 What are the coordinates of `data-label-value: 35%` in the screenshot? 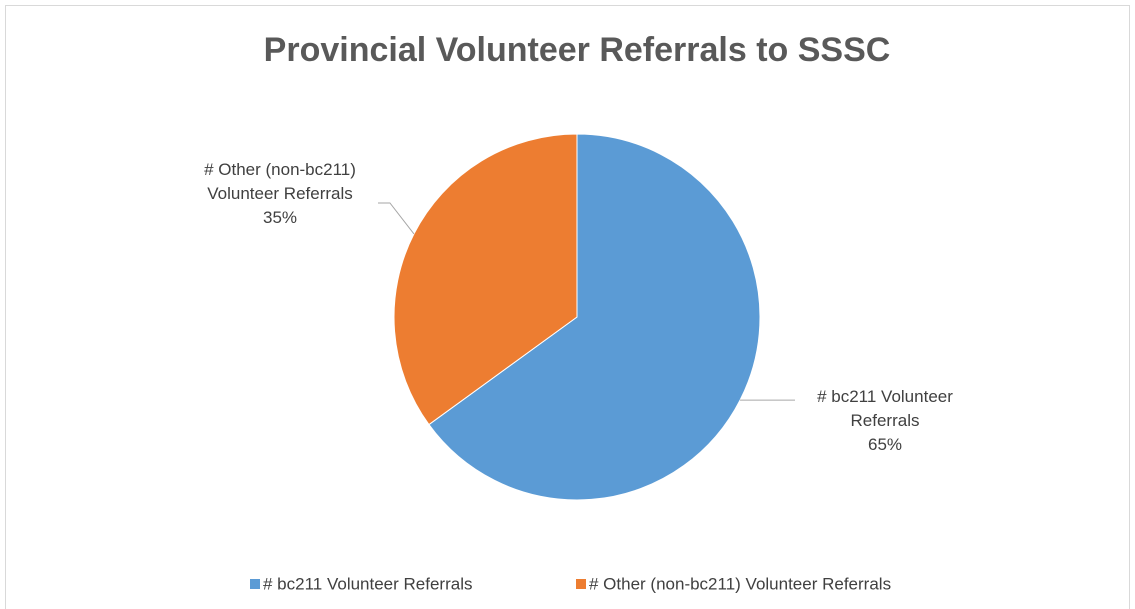 It's located at (280, 217).